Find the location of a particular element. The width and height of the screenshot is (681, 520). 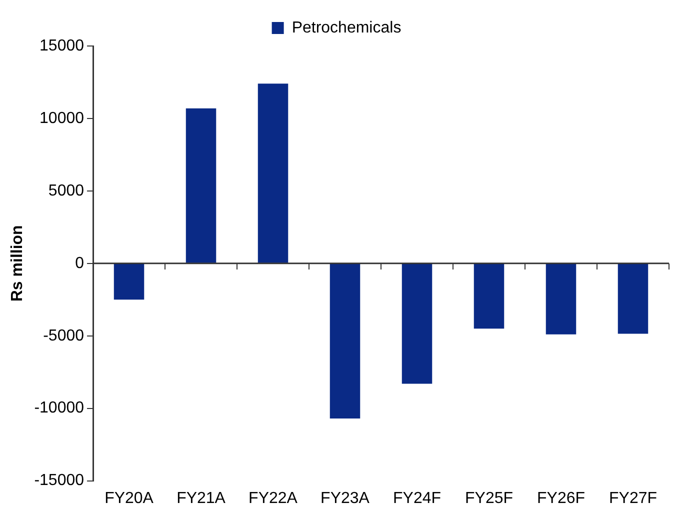

x-tick-label: FY22A is located at coordinates (273, 498).